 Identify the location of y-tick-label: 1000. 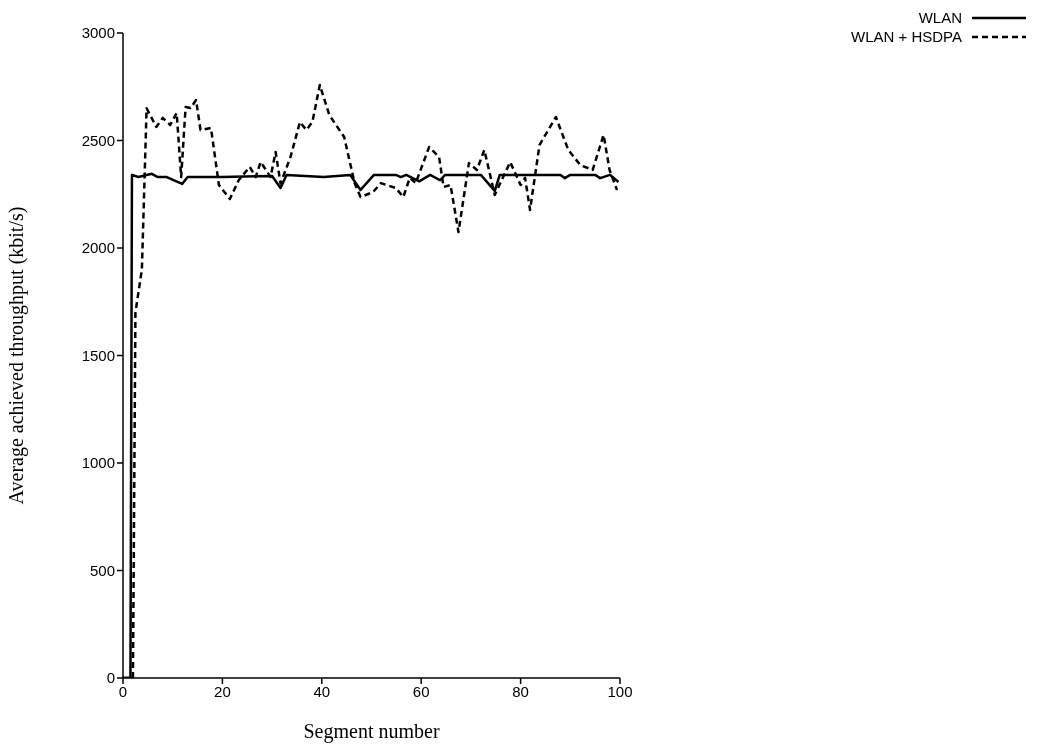
(98, 463).